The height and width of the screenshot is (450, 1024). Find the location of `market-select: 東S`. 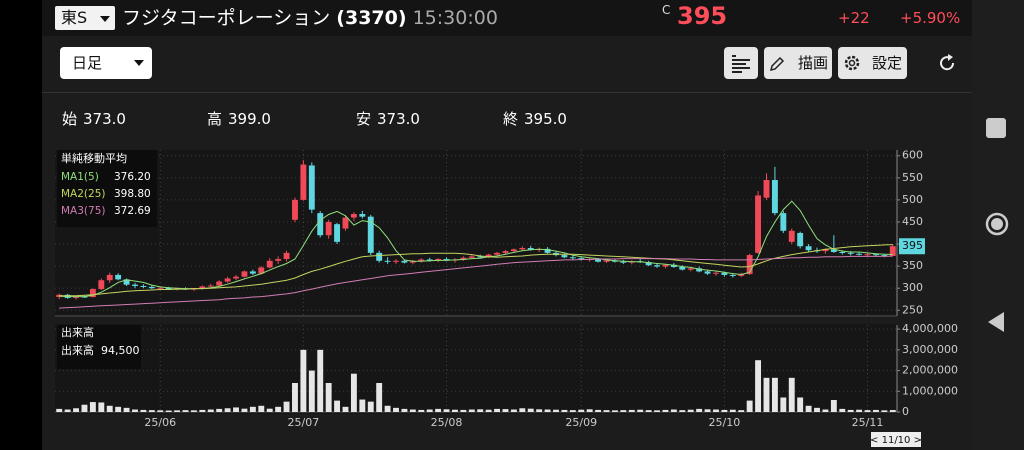

market-select: 東S is located at coordinates (85, 18).